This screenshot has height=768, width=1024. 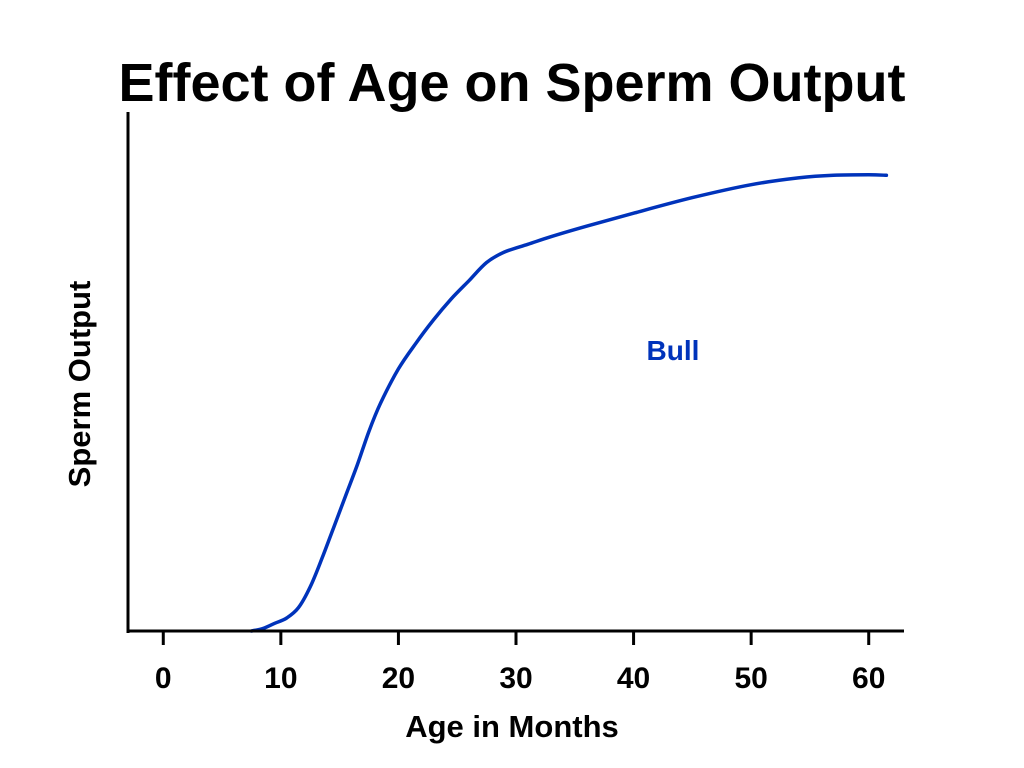 I want to click on chart-title: Effect of Age on Sperm Output, so click(x=512, y=83).